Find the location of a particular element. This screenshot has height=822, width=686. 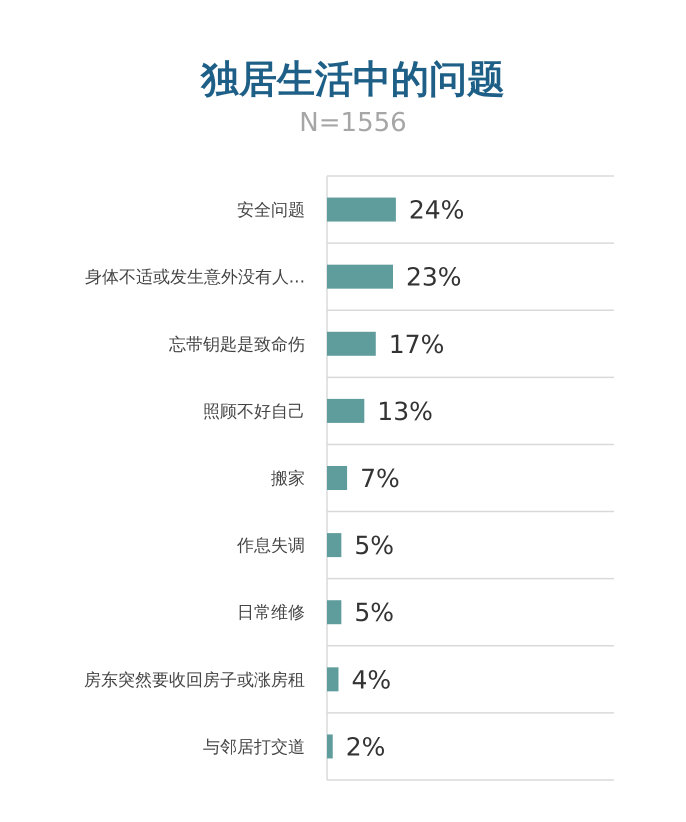

y-tick-label: 搬家 is located at coordinates (288, 479).